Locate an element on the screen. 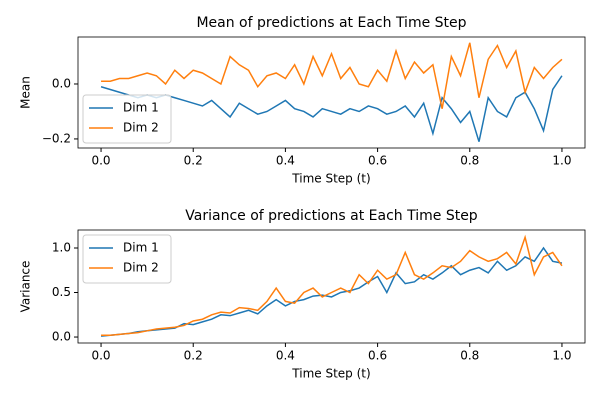  y-tick-label: −0.2 is located at coordinates (56, 138).